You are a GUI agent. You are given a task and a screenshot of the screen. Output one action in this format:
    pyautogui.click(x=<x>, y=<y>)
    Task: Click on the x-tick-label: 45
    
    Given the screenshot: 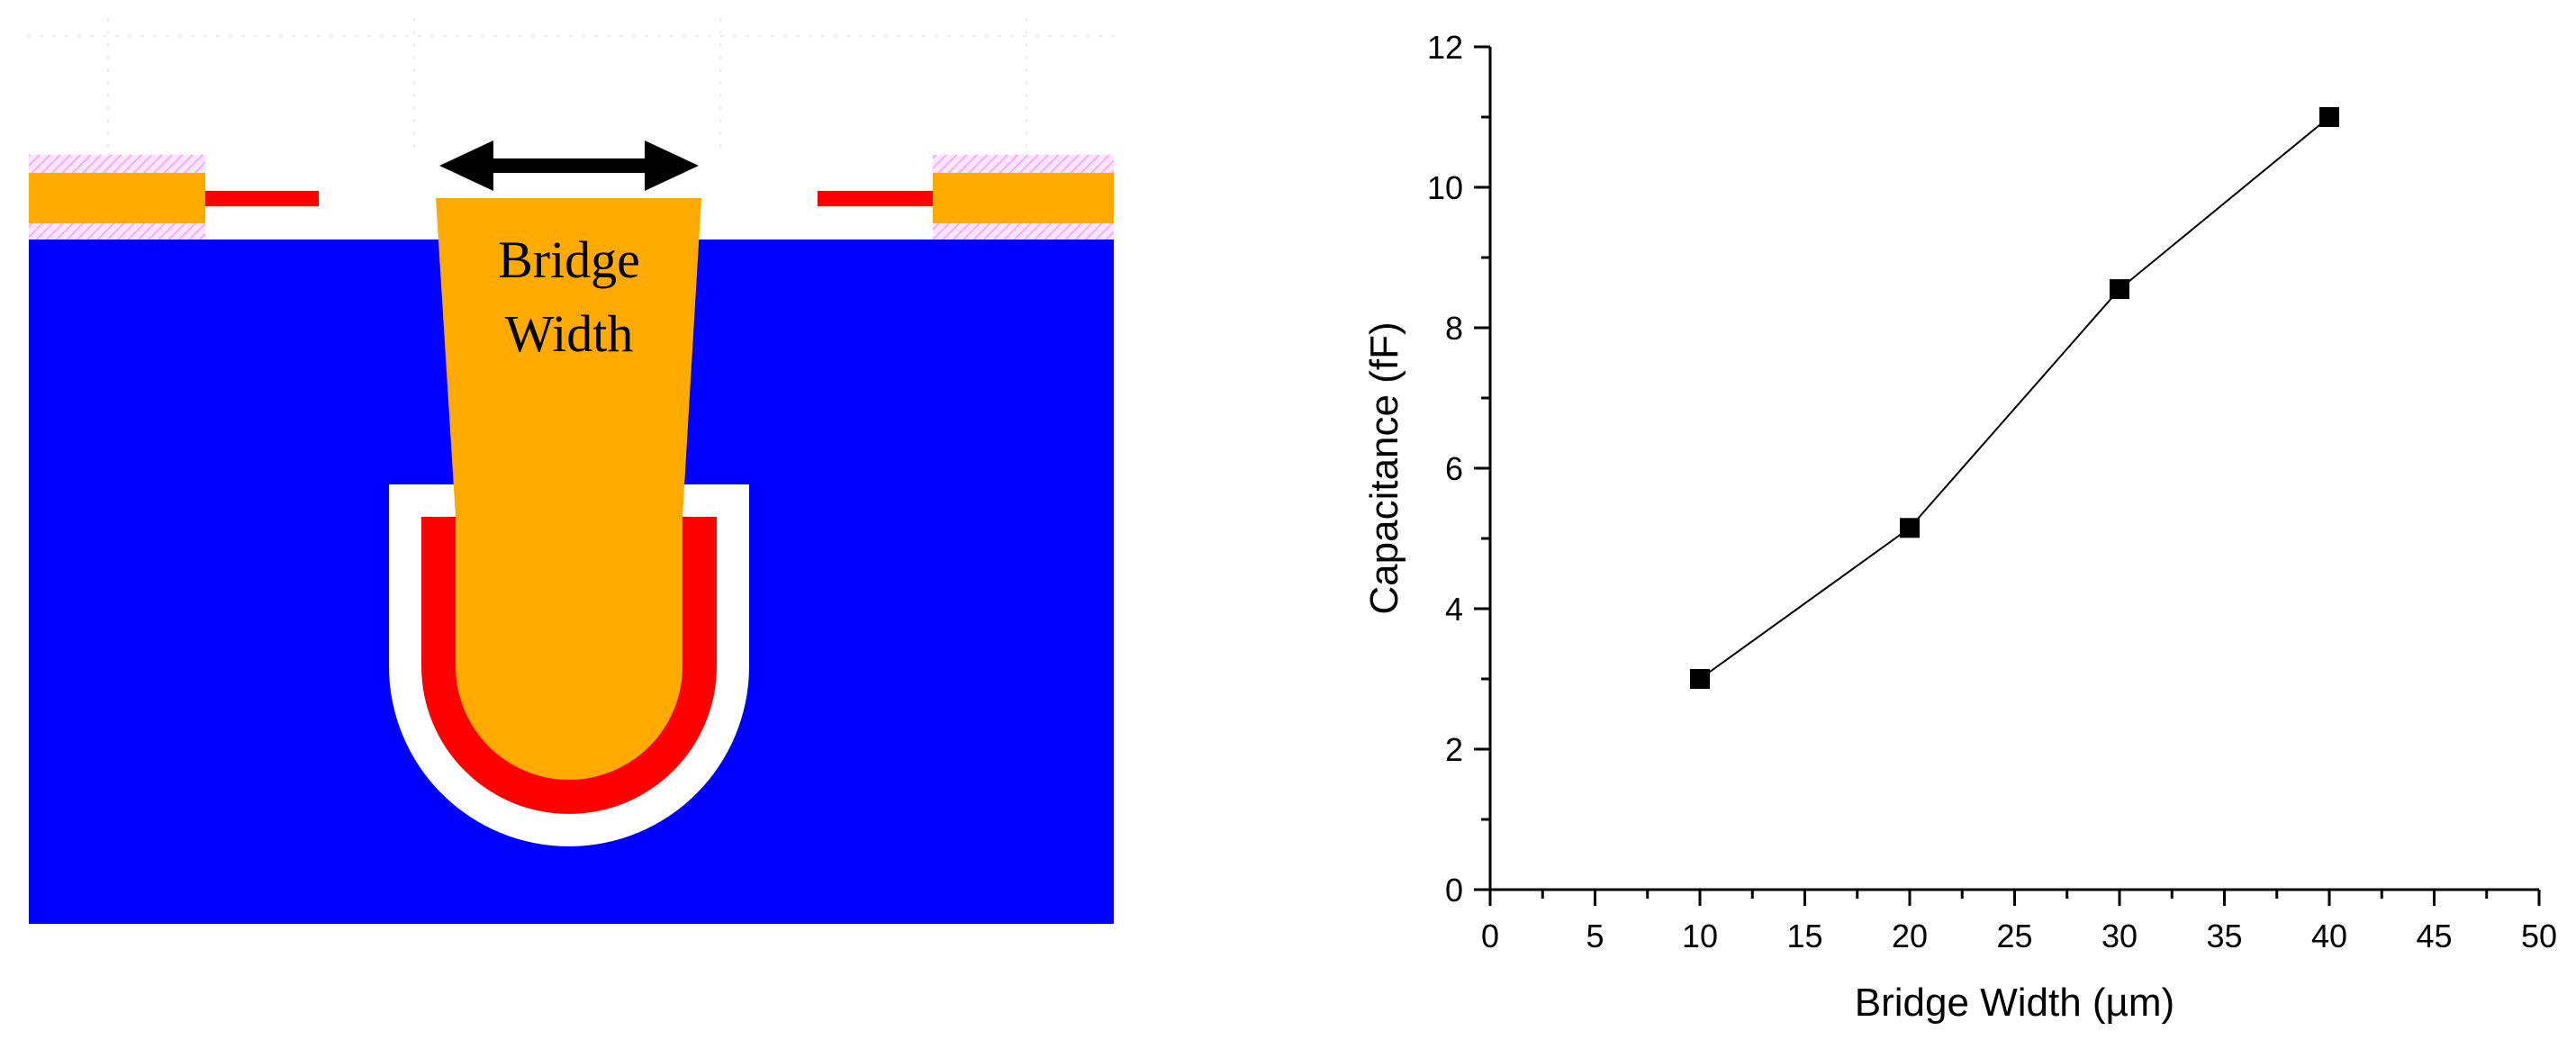 What is the action you would take?
    pyautogui.click(x=2434, y=936)
    